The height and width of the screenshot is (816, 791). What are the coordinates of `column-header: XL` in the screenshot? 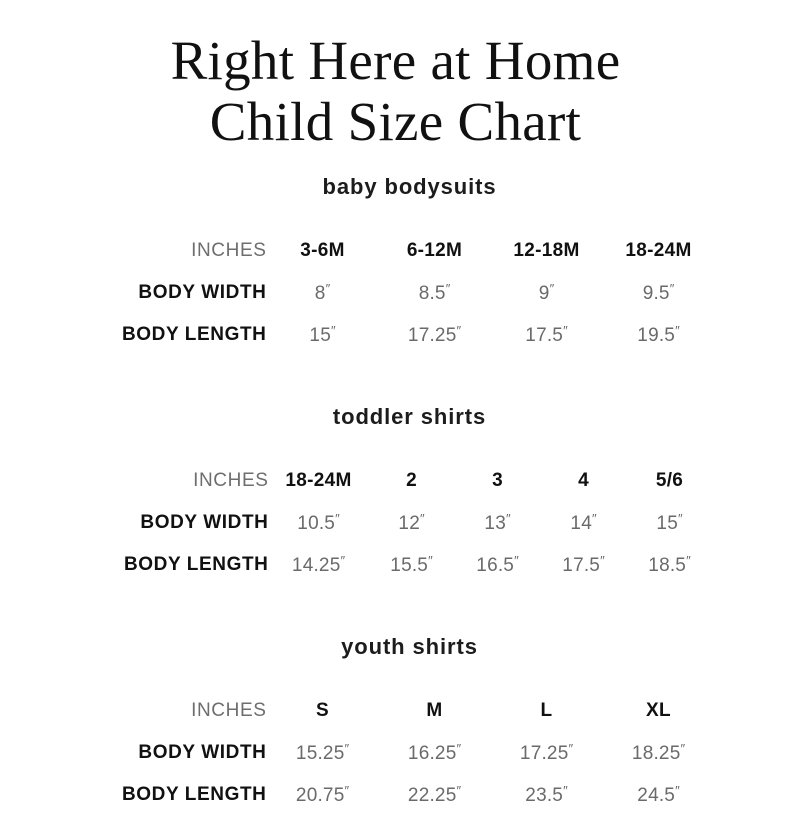 It's located at (658, 710).